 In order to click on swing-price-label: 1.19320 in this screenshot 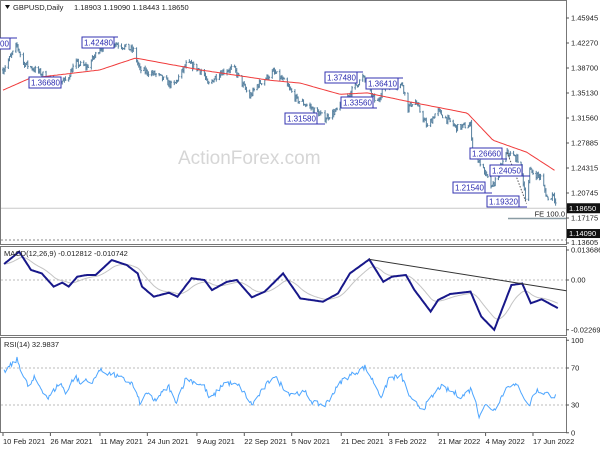, I will do `click(506, 201)`.